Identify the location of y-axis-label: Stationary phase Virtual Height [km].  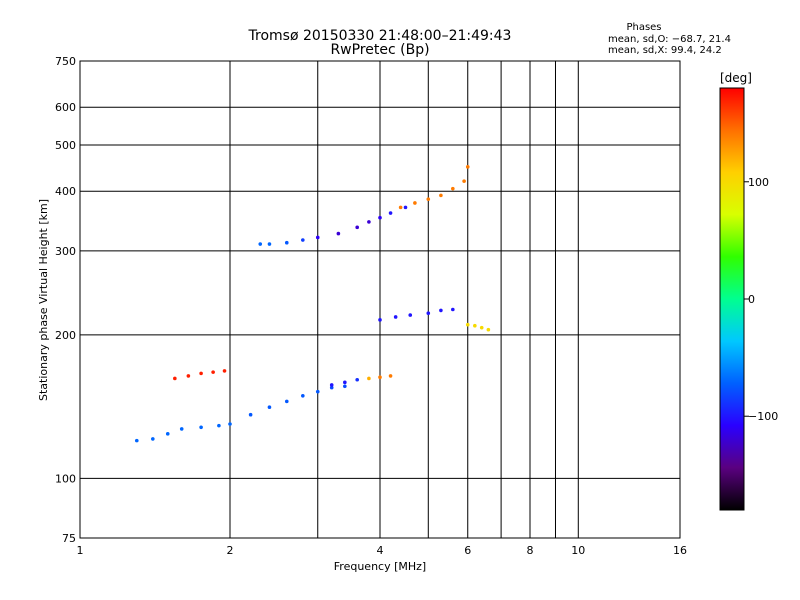
(43, 300).